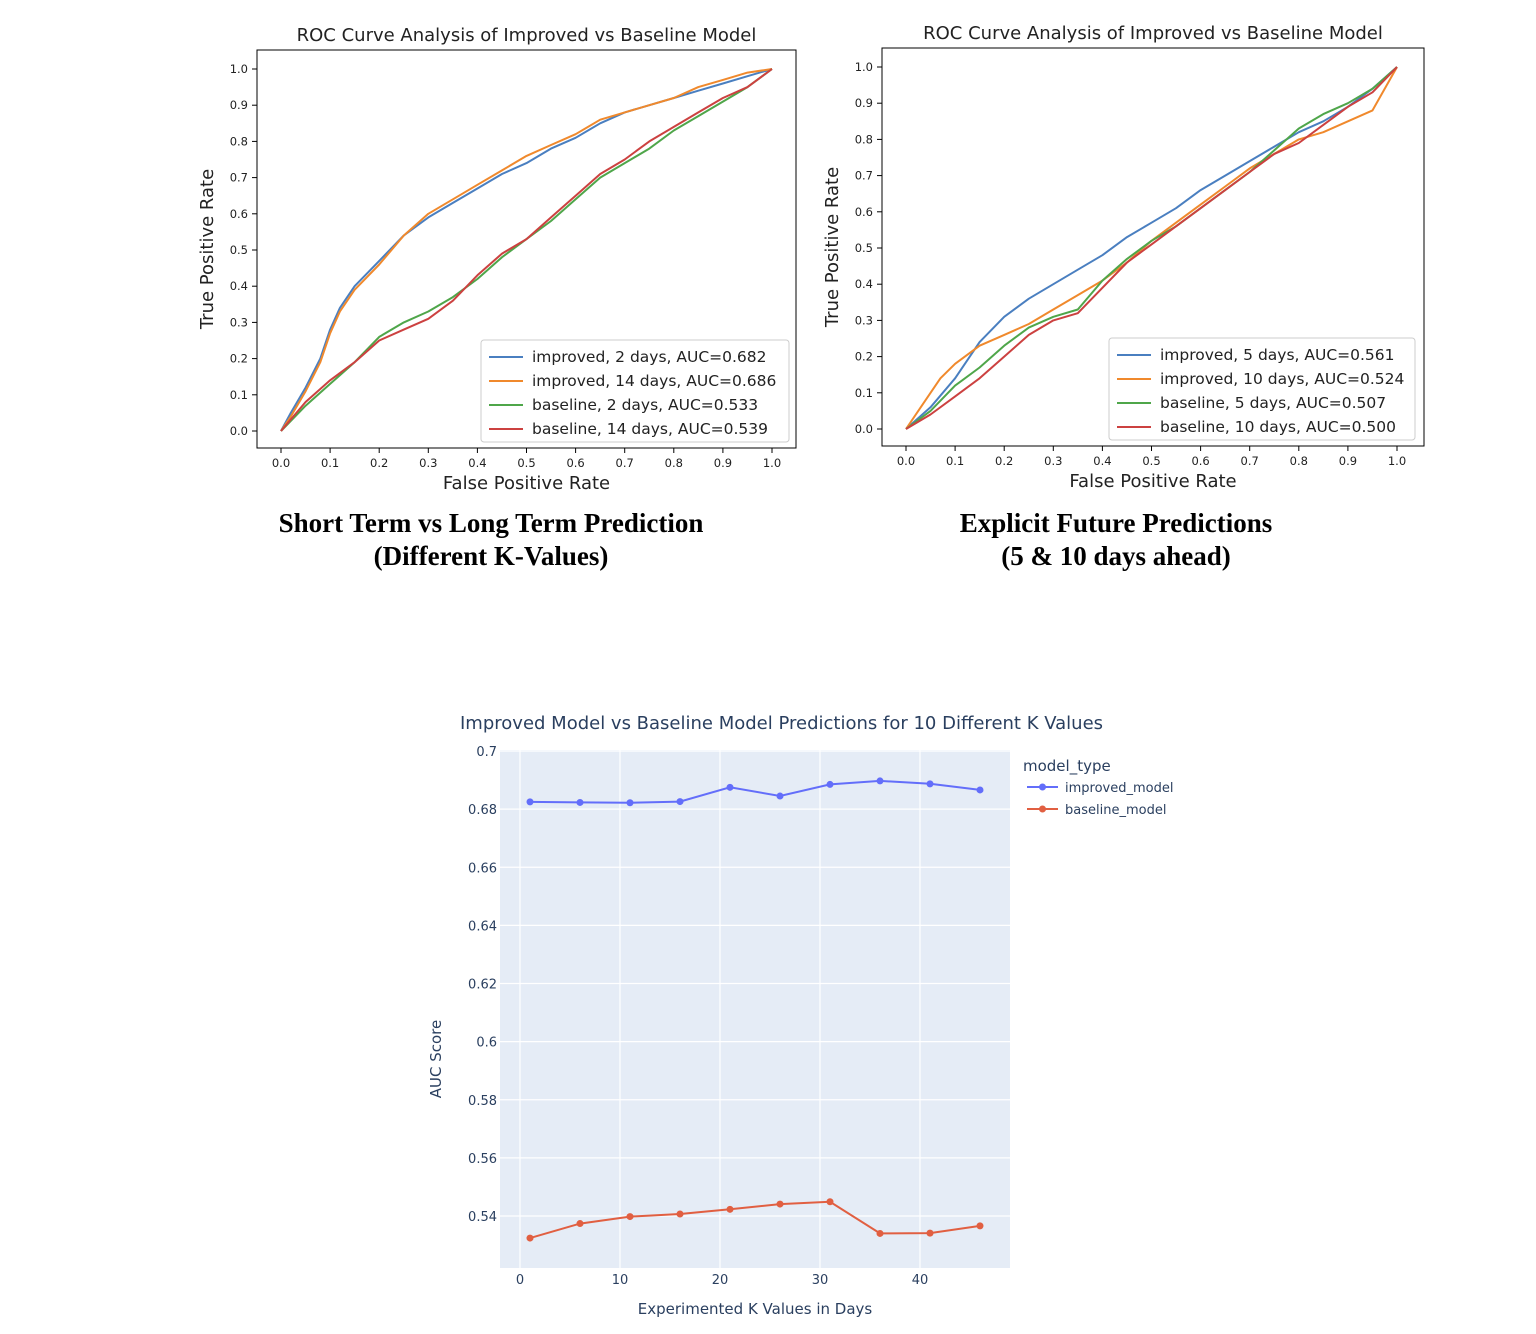  I want to click on legend-label: baseline, 10 days, AUC=0.500, so click(1278, 427).